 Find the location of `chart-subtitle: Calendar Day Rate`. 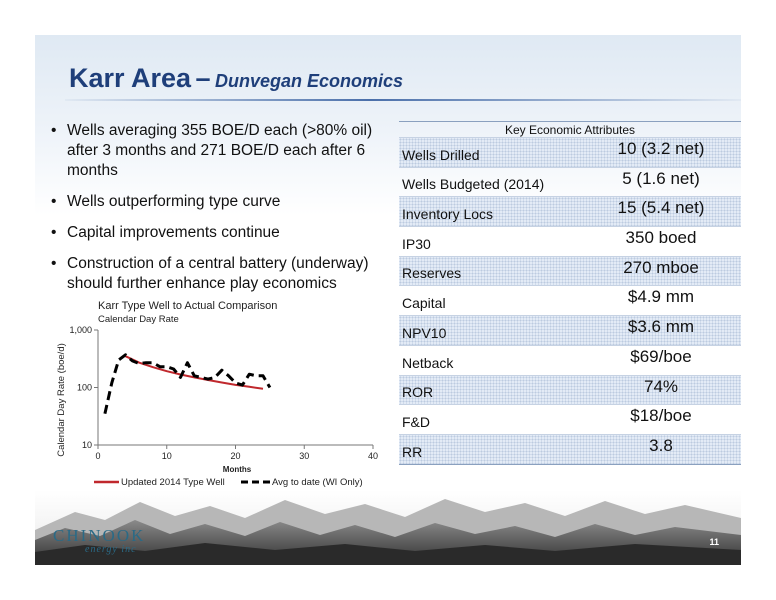

chart-subtitle: Calendar Day Rate is located at coordinates (138, 319).